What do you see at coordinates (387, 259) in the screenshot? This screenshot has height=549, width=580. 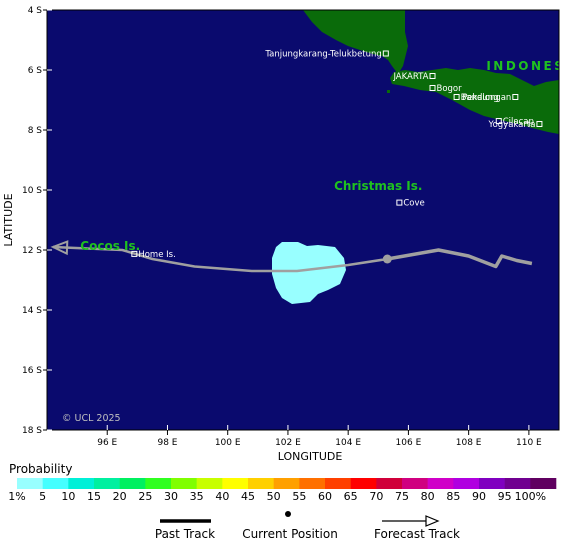 I see `current-position-marker` at bounding box center [387, 259].